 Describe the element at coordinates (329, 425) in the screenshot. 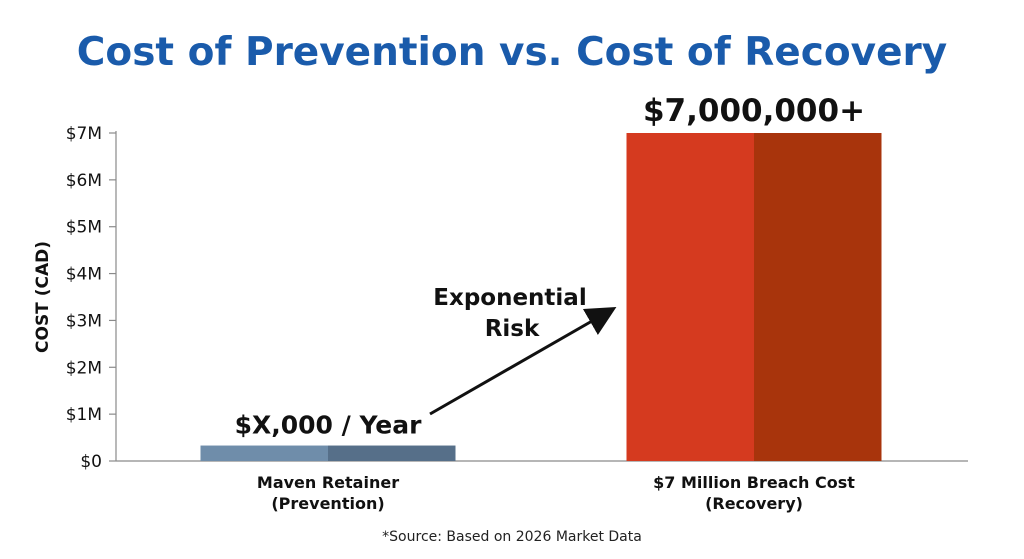

I see `data-label: $X,000 / Year` at that location.